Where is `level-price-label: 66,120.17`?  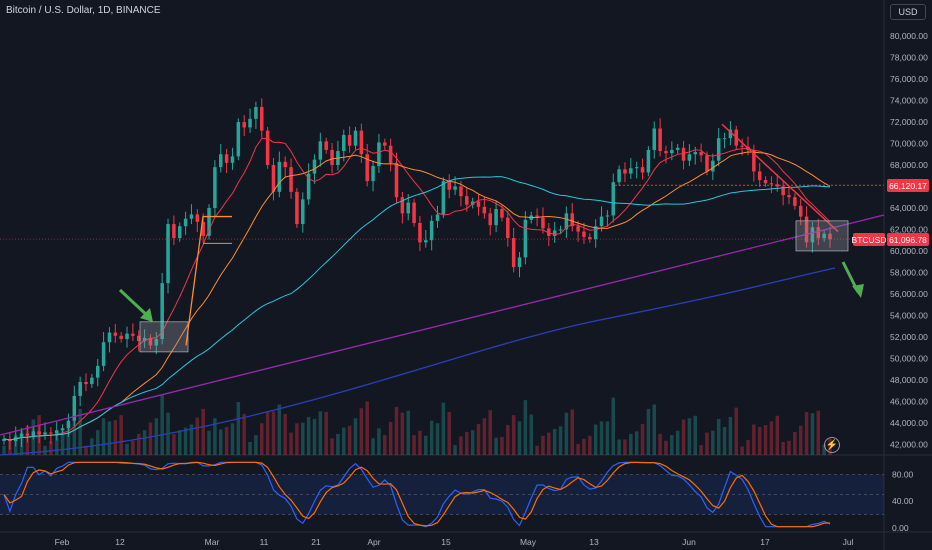
level-price-label: 66,120.17 is located at coordinates (908, 185).